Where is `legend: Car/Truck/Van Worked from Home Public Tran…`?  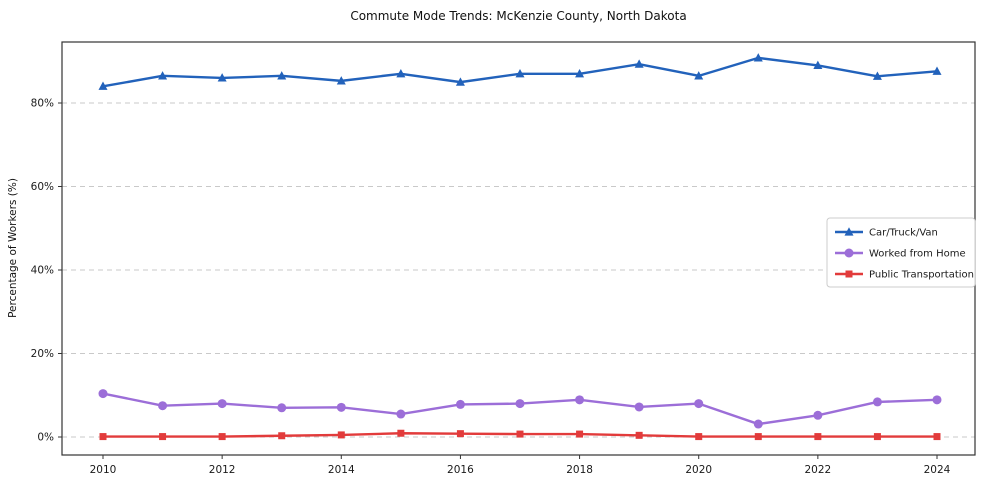 legend: Car/Truck/Van Worked from Home Public Tran… is located at coordinates (901, 252).